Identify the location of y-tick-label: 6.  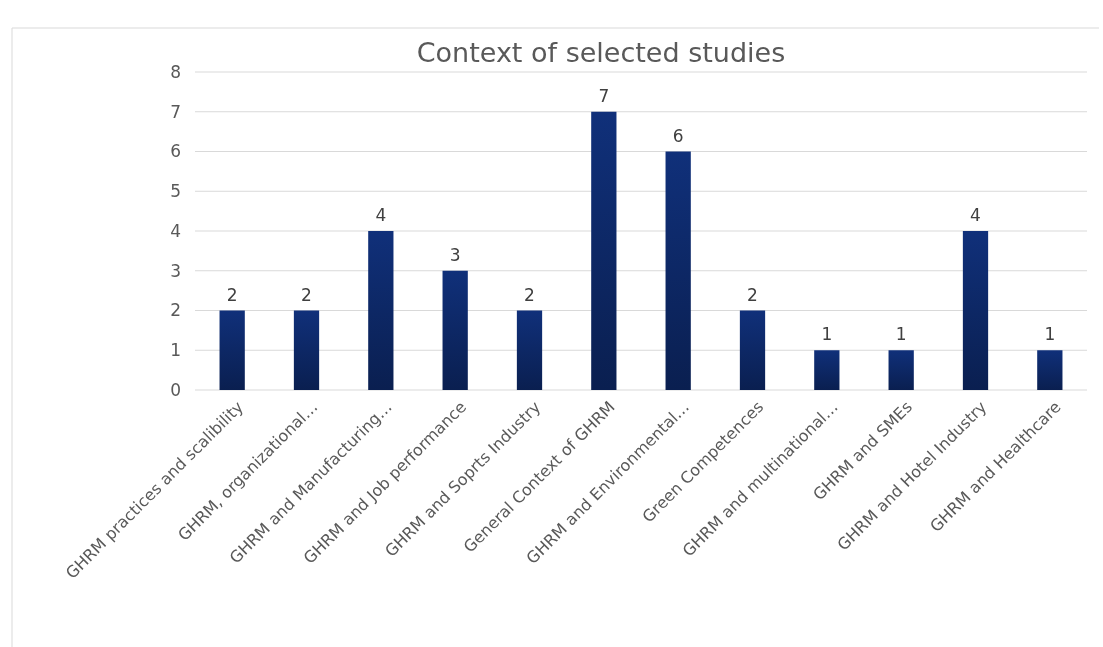
(175, 151).